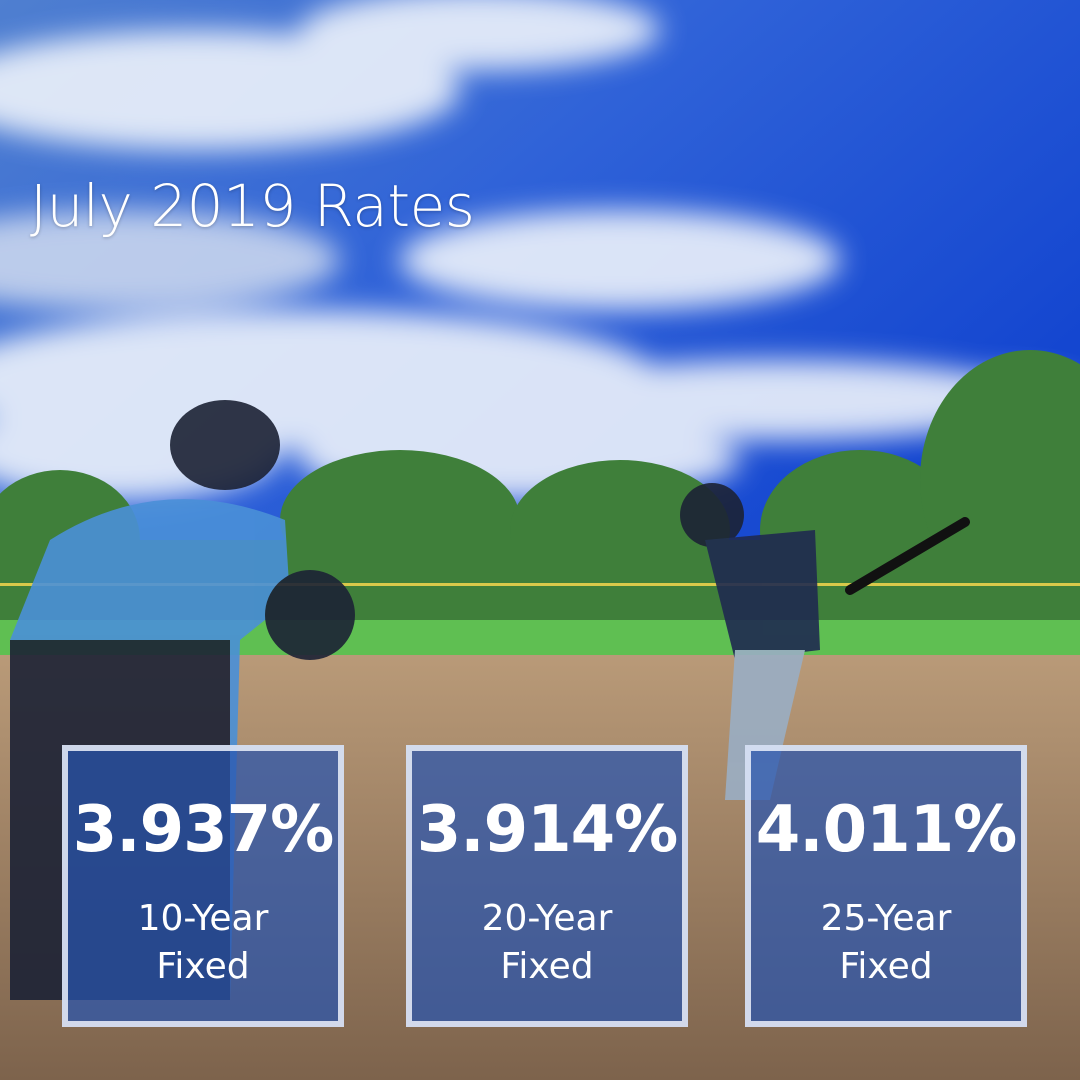 The image size is (1080, 1080). I want to click on rate-label: 10-Year Fixed, so click(203, 942).